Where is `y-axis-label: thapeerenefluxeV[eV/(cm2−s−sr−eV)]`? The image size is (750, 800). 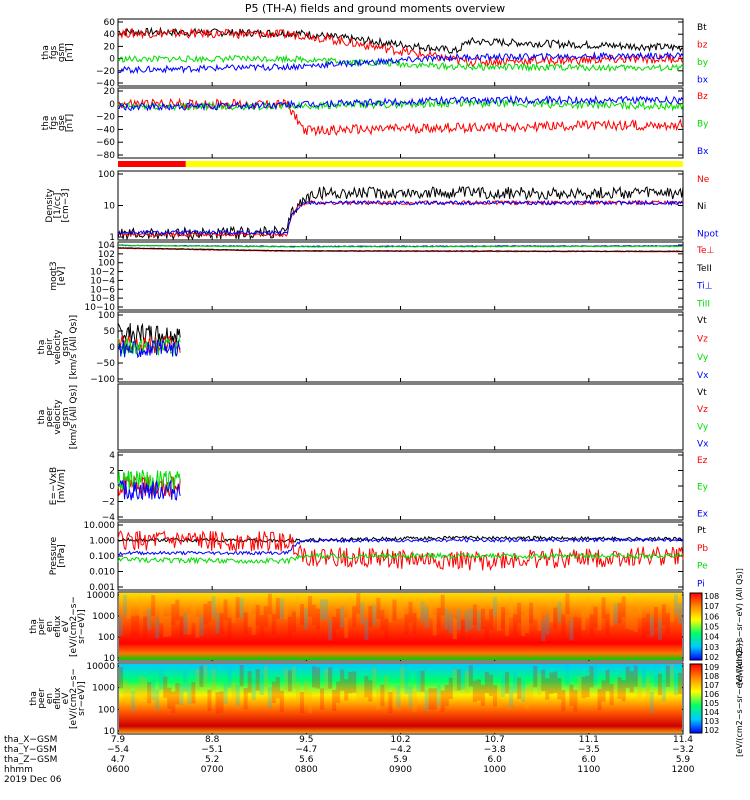 y-axis-label: thapeerenefluxeV[eV/(cm2−s−sr−eV)] is located at coordinates (58, 698).